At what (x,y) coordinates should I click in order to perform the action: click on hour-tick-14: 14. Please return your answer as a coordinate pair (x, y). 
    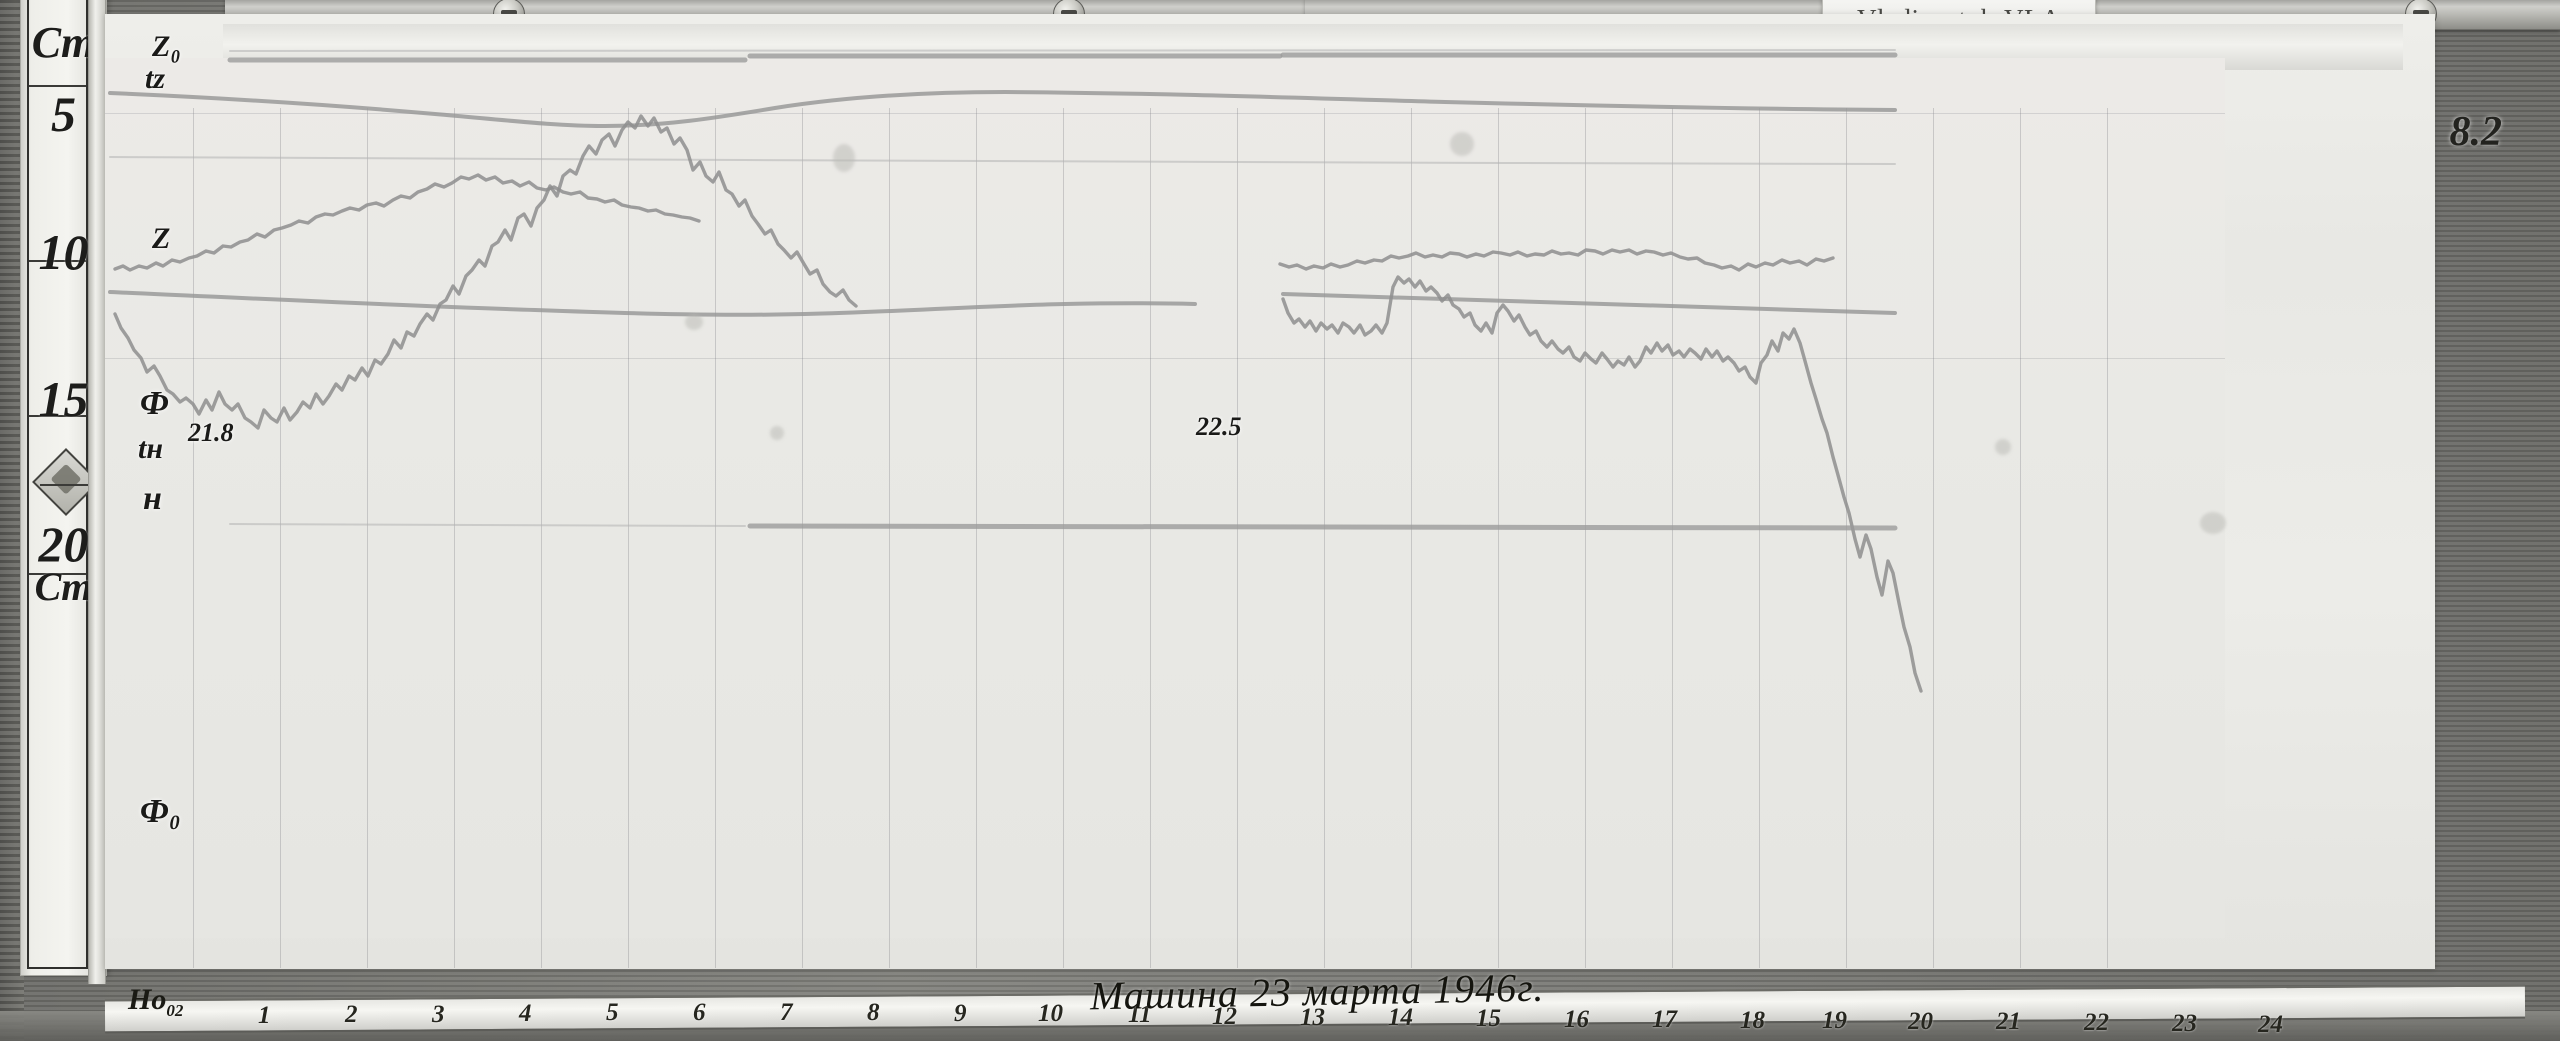
    Looking at the image, I should click on (1400, 1017).